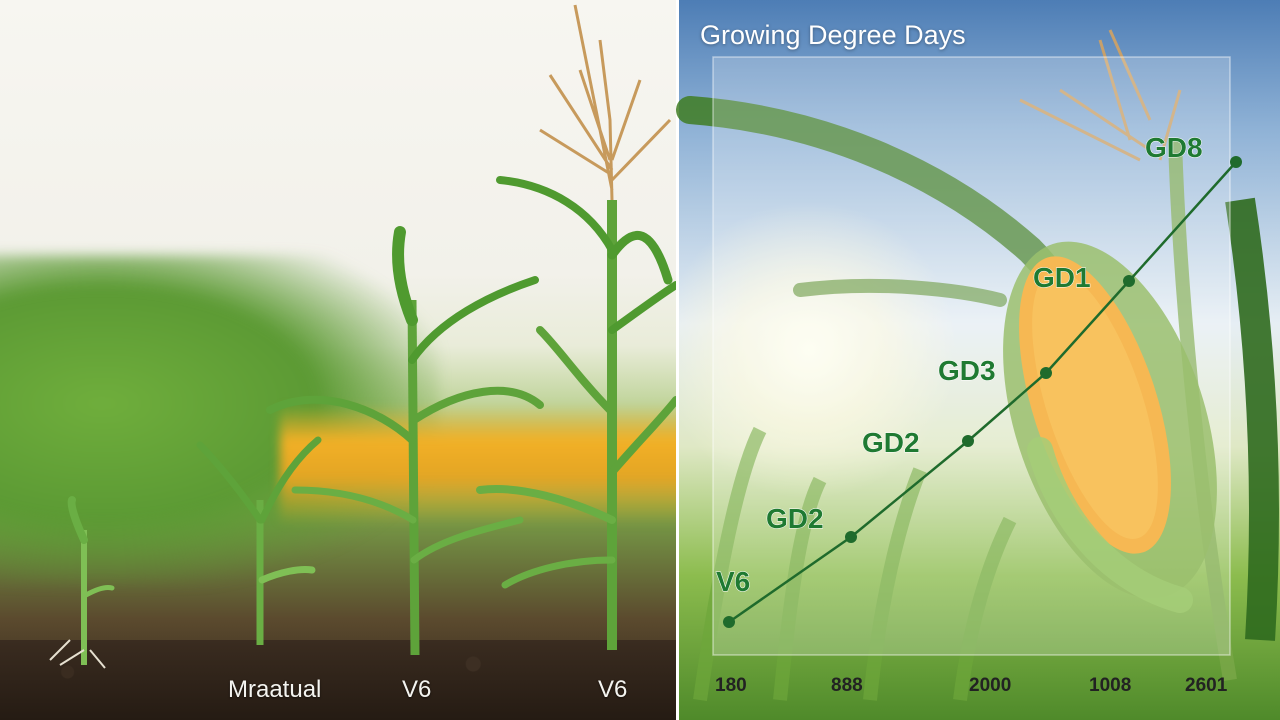  I want to click on x-tick-label: 180, so click(731, 685).